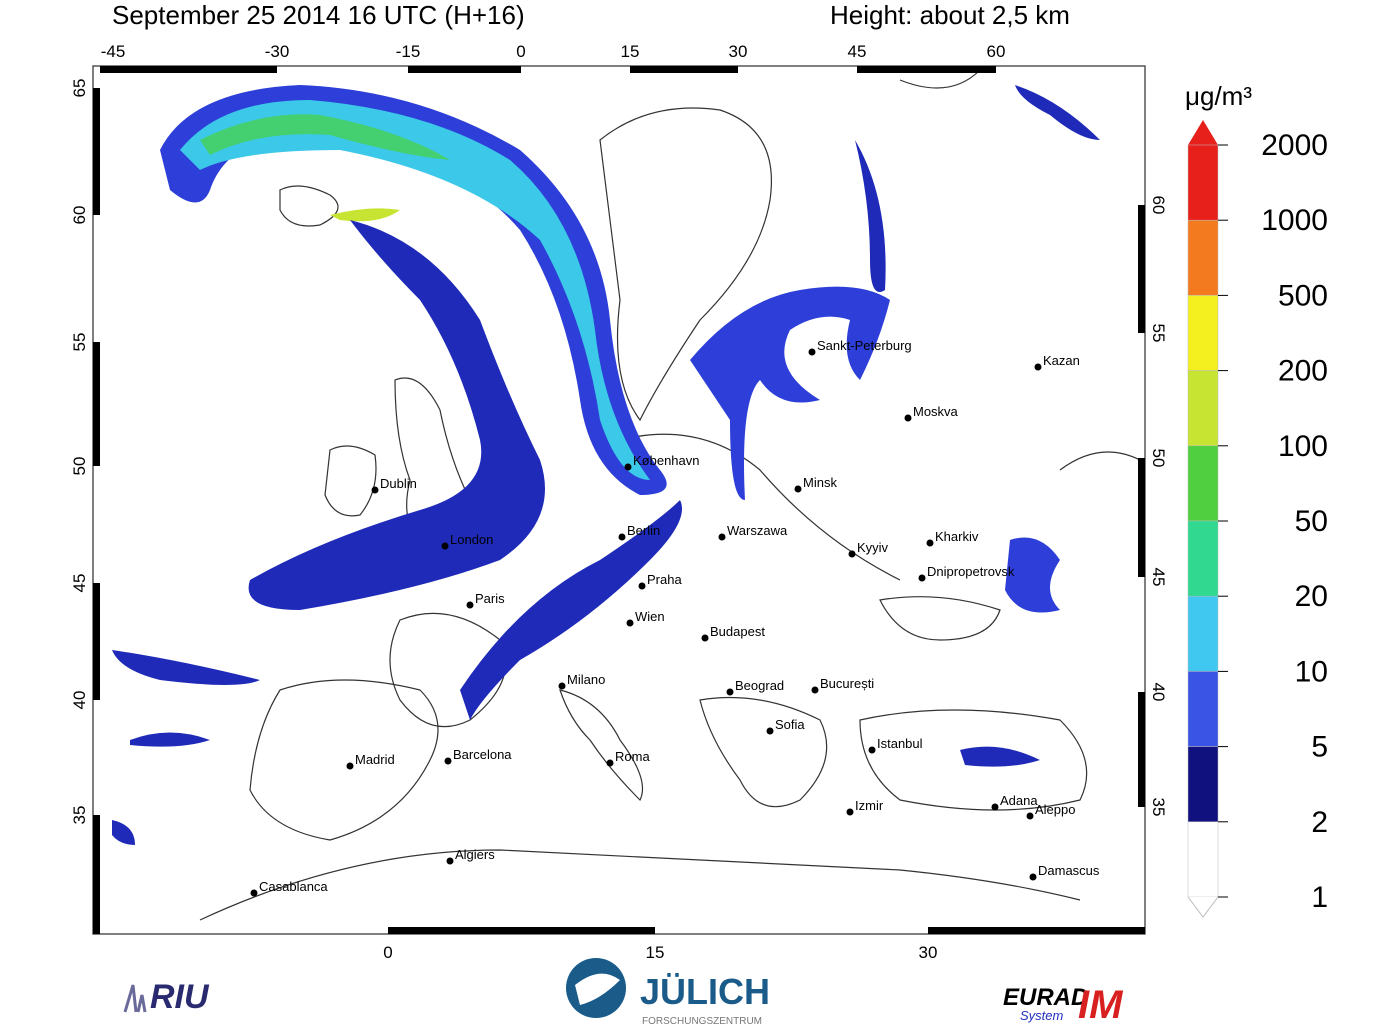 This screenshot has height=1033, width=1400. What do you see at coordinates (79, 583) in the screenshot?
I see `left-tick-label: 45` at bounding box center [79, 583].